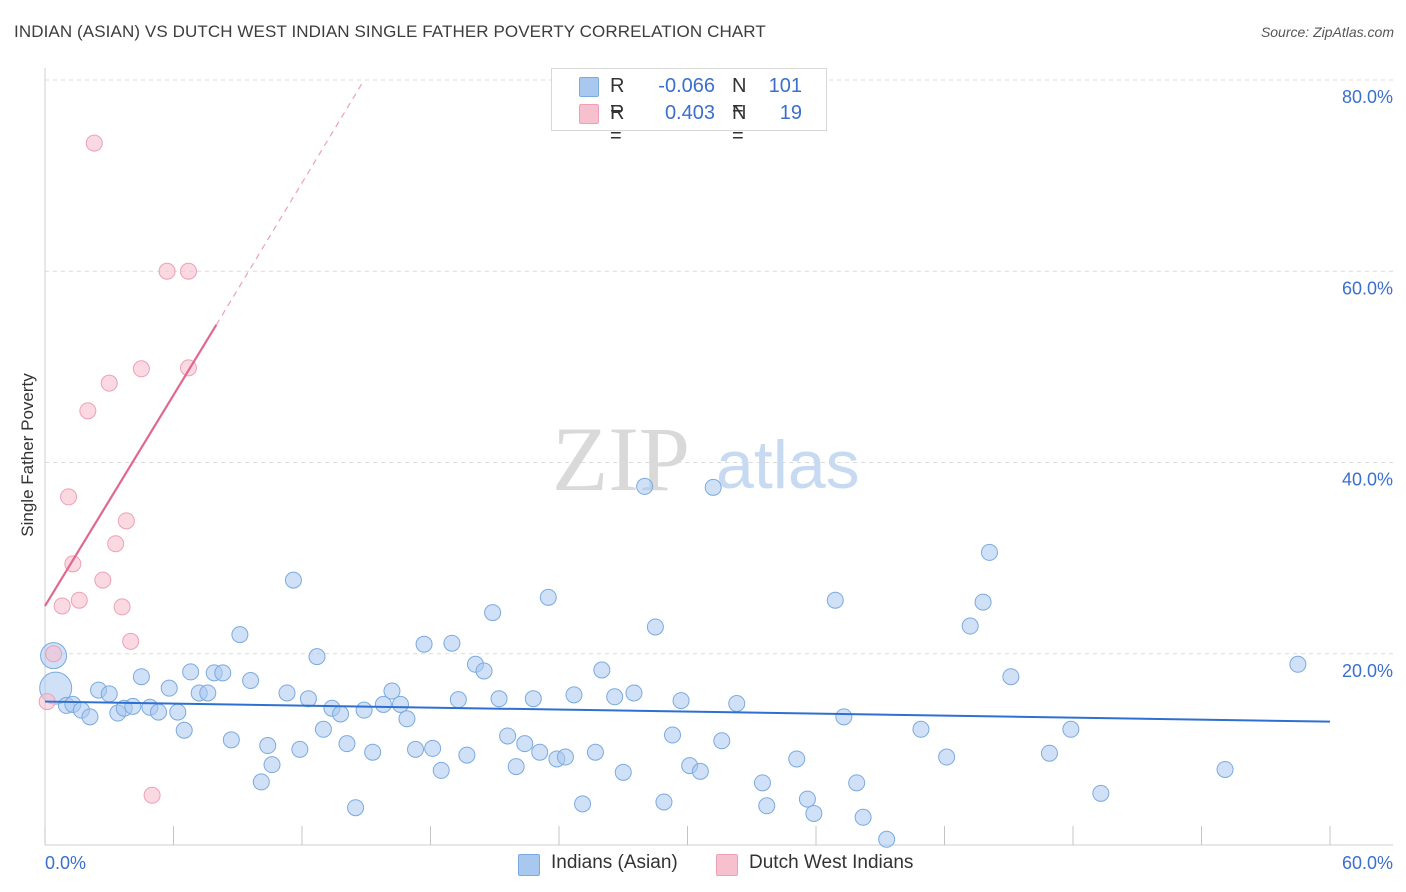 This screenshot has width=1406, height=892. Describe the element at coordinates (686, 86) in the screenshot. I see `legend-r-value: -0.066` at that location.